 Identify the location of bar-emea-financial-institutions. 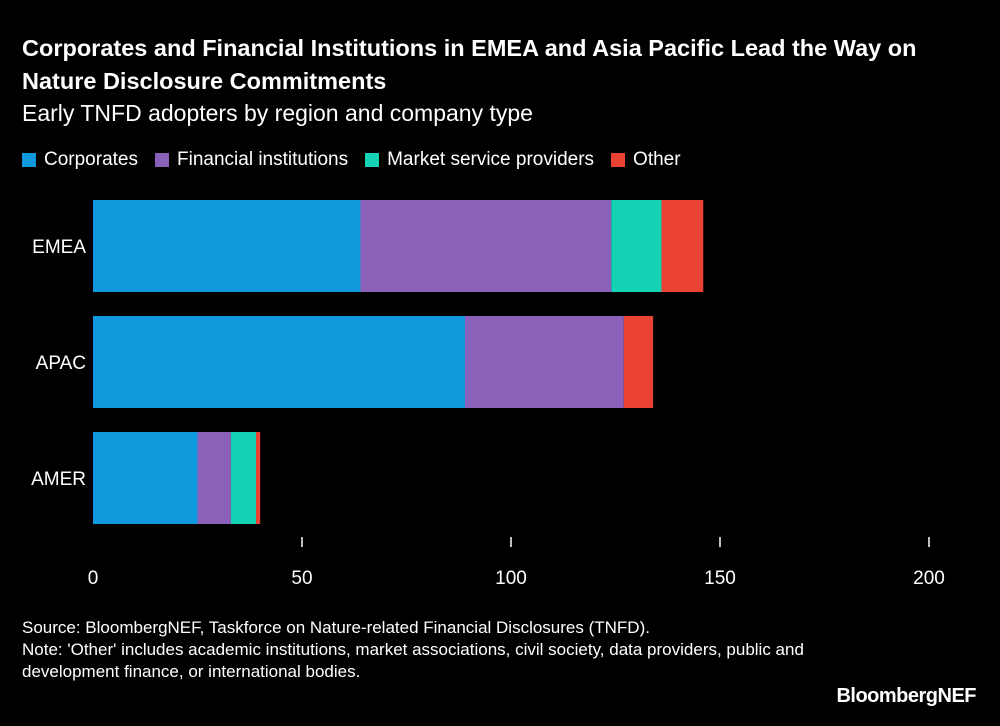
(486, 246).